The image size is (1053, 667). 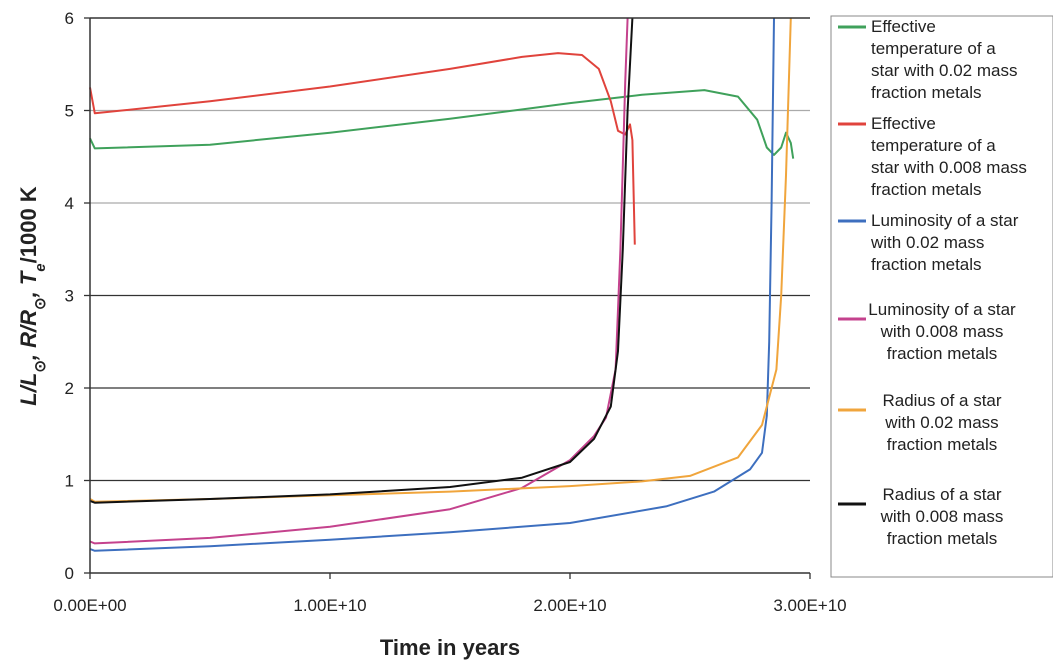 What do you see at coordinates (69, 573) in the screenshot?
I see `y-tick-label: 0` at bounding box center [69, 573].